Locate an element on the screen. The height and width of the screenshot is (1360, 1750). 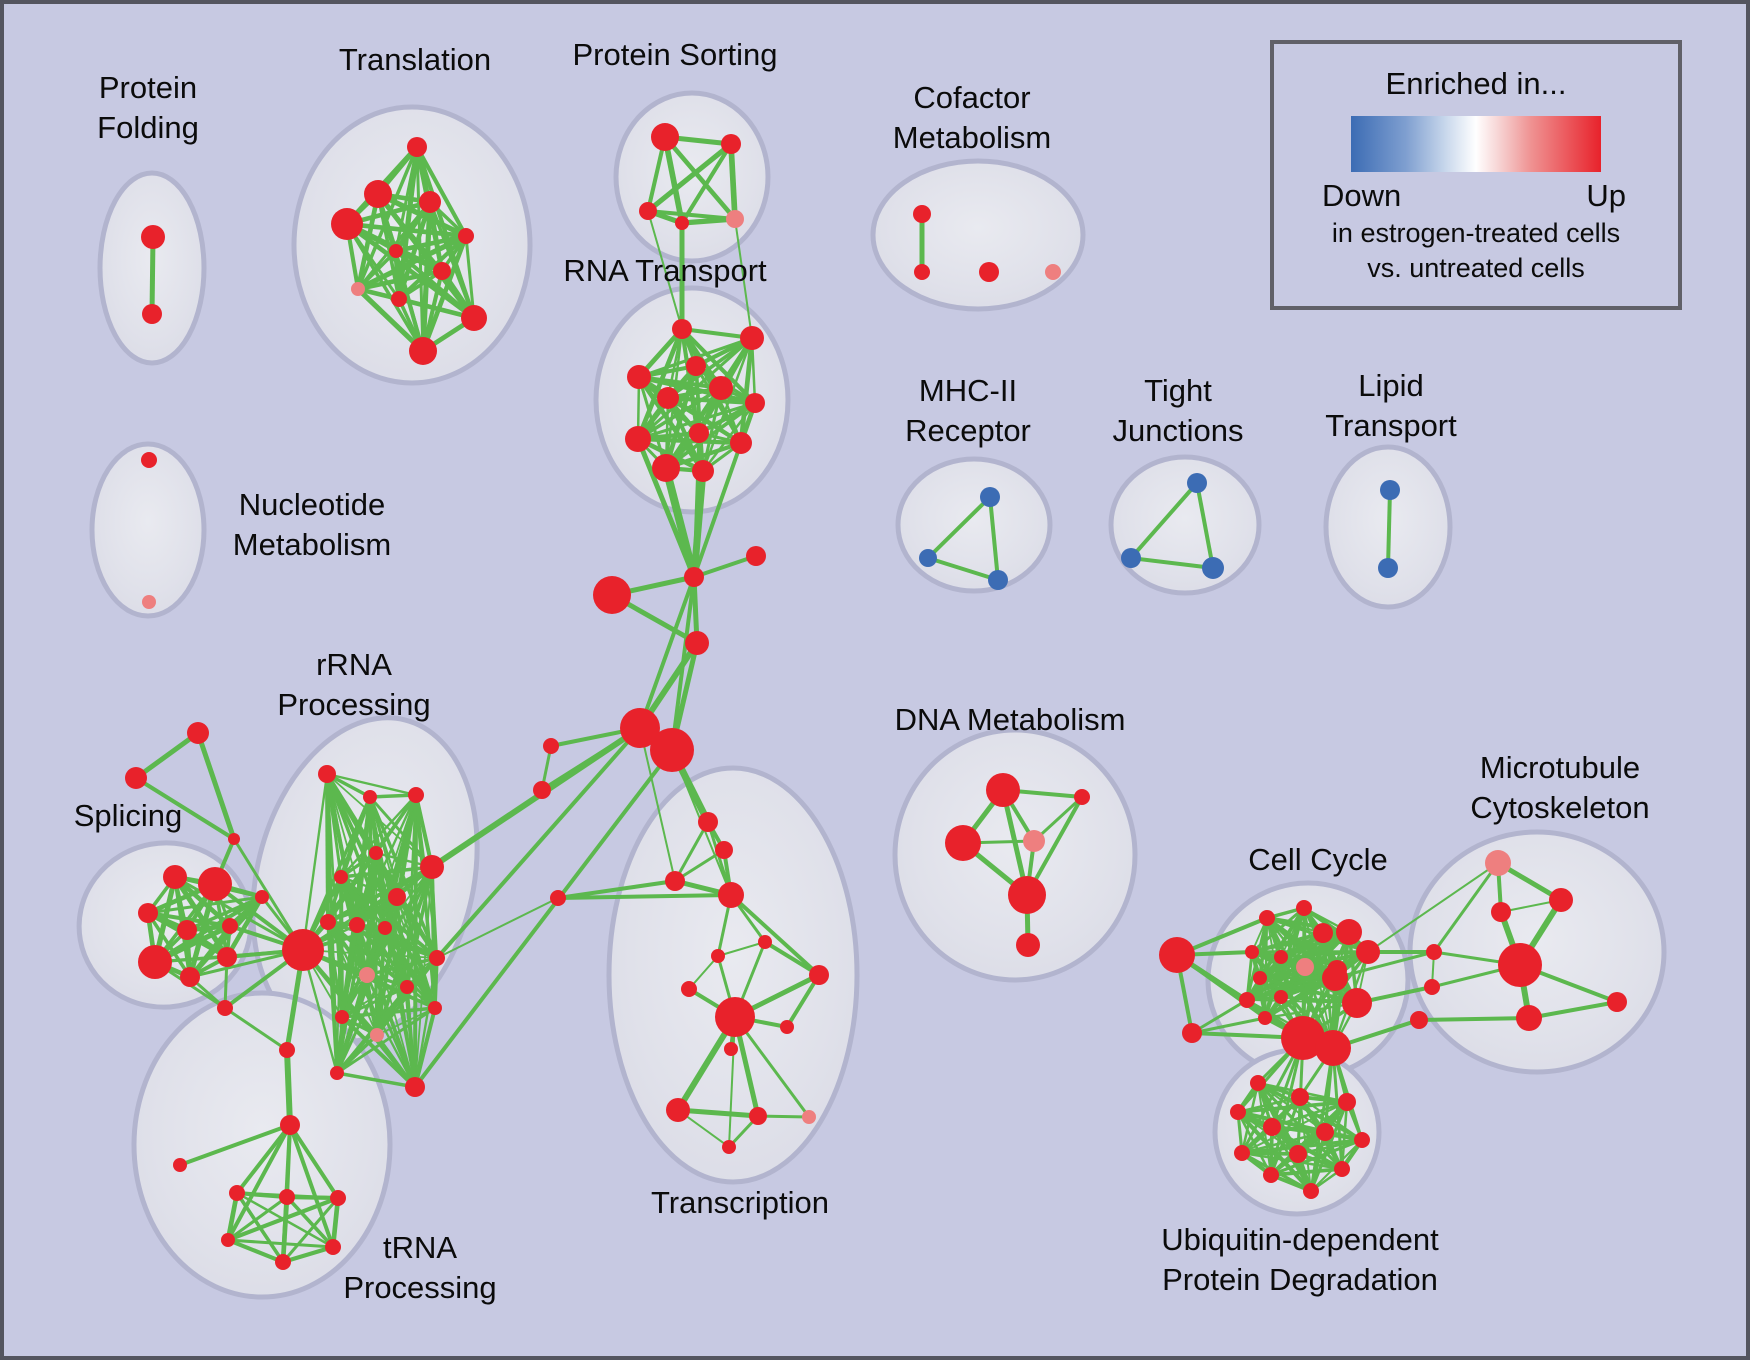
gene-set-node-tx7 is located at coordinates (689, 989).